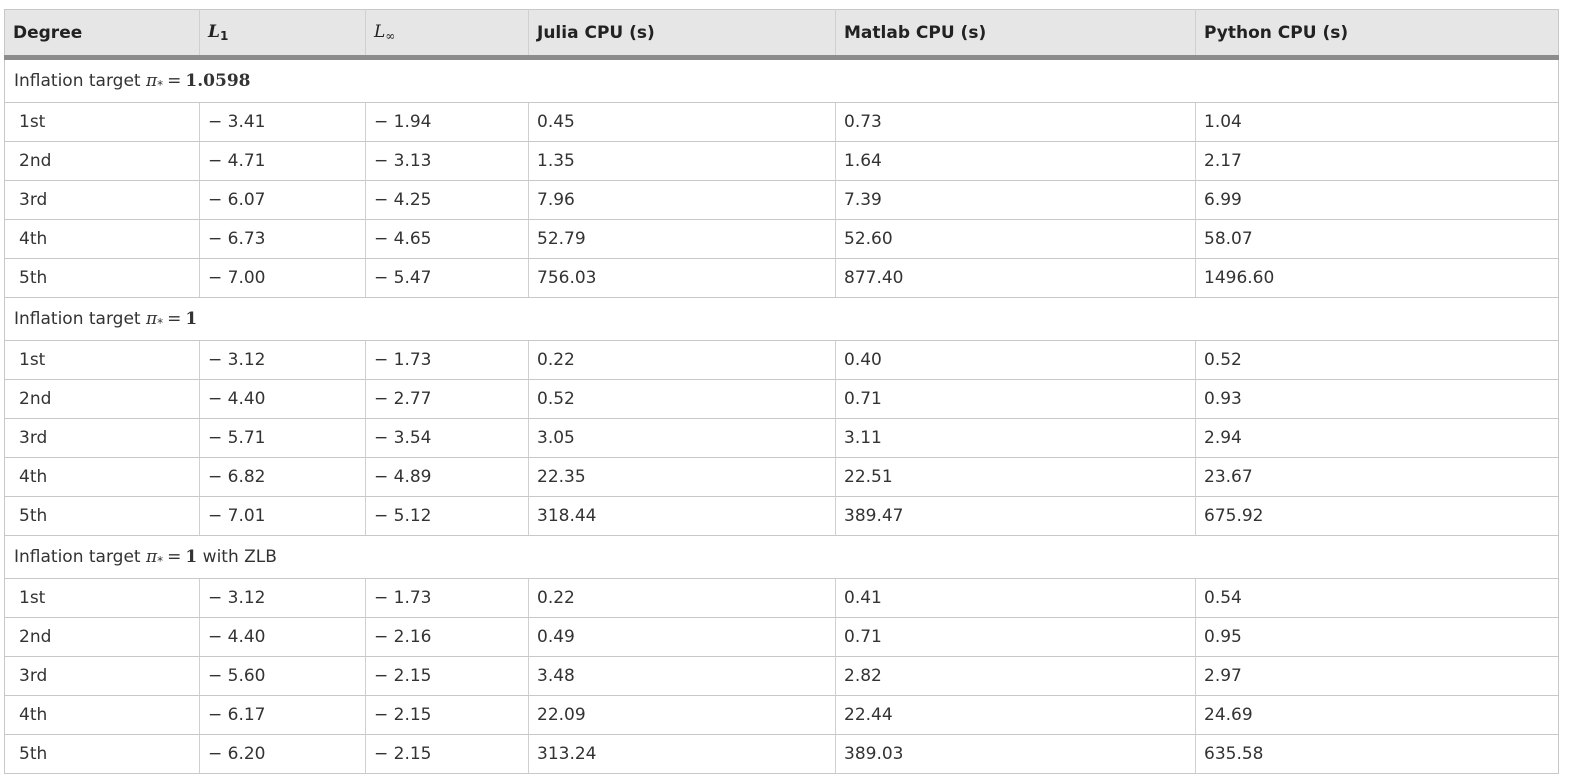 This screenshot has width=1571, height=783. What do you see at coordinates (682, 637) in the screenshot?
I see `cell-julia: 0.49` at bounding box center [682, 637].